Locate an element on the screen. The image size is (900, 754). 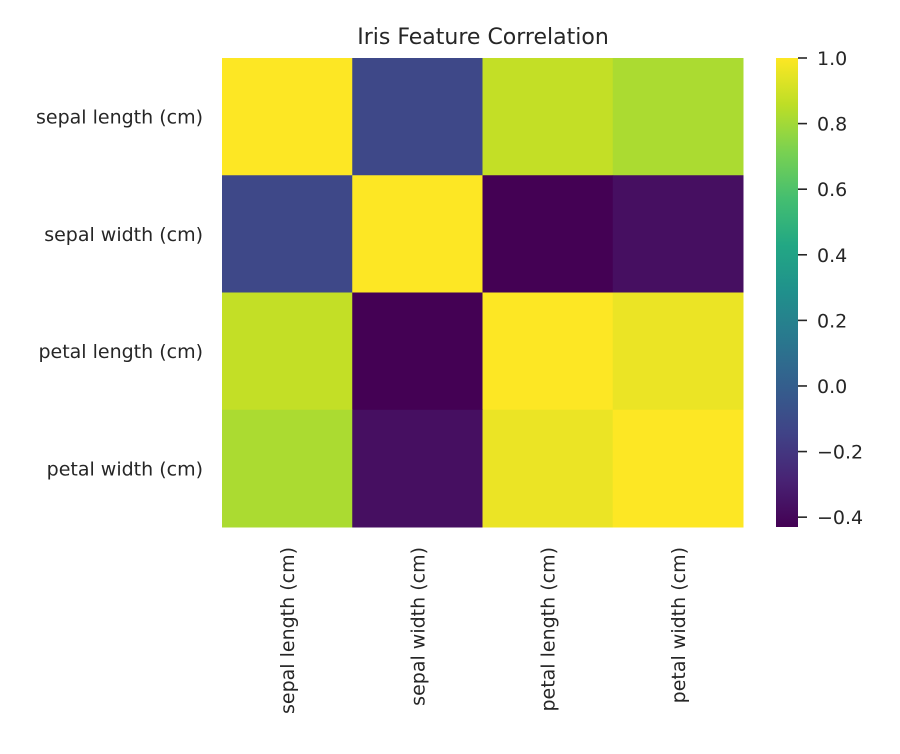
column-label: petal length (cm) is located at coordinates (549, 629).